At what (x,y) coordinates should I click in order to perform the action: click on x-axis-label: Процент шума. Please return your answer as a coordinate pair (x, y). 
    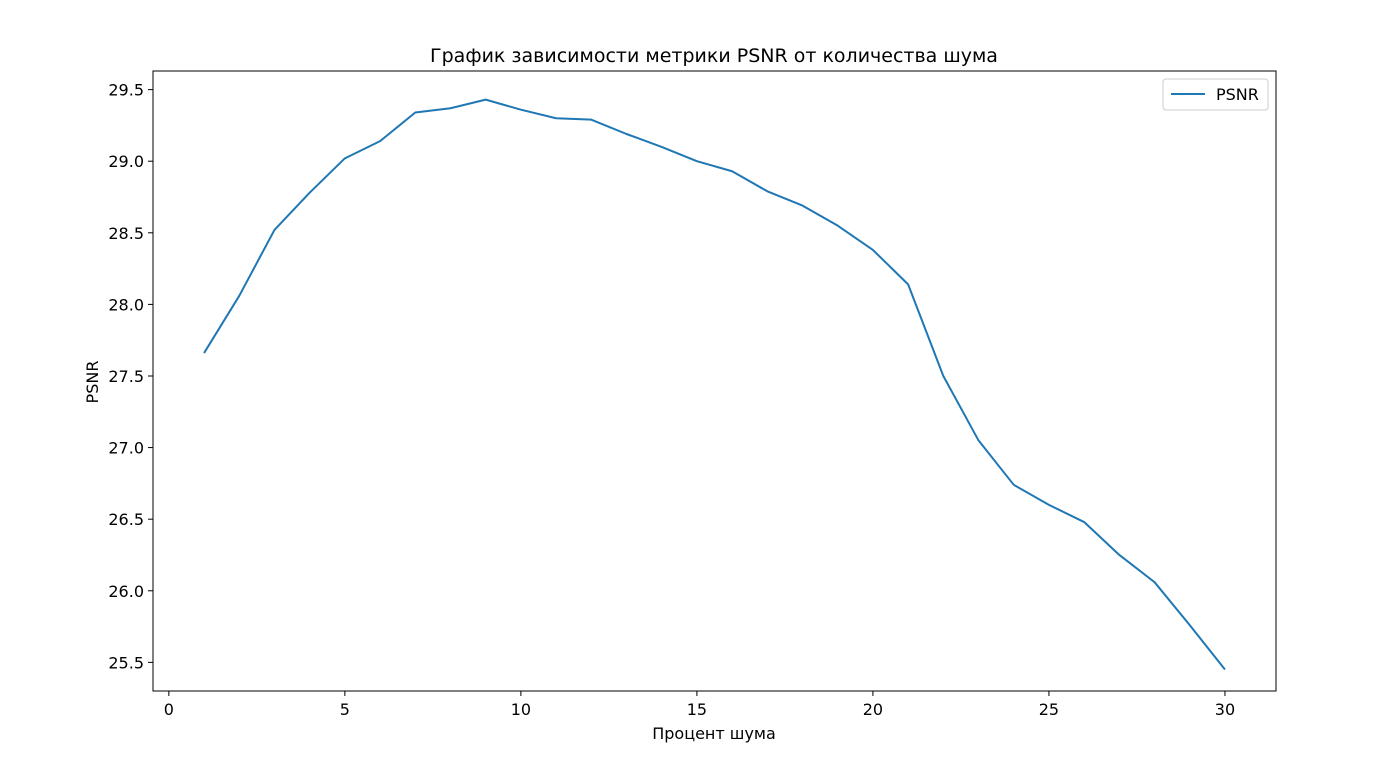
    Looking at the image, I should click on (714, 733).